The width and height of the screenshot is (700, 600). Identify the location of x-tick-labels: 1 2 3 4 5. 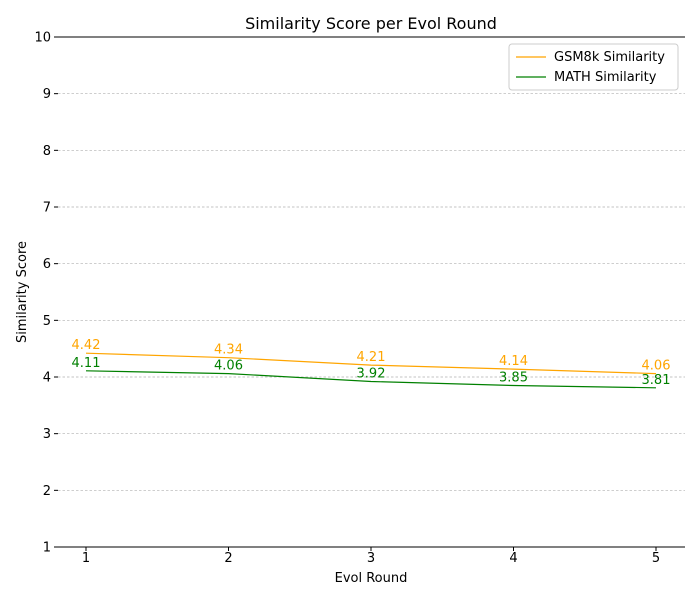
(371, 556).